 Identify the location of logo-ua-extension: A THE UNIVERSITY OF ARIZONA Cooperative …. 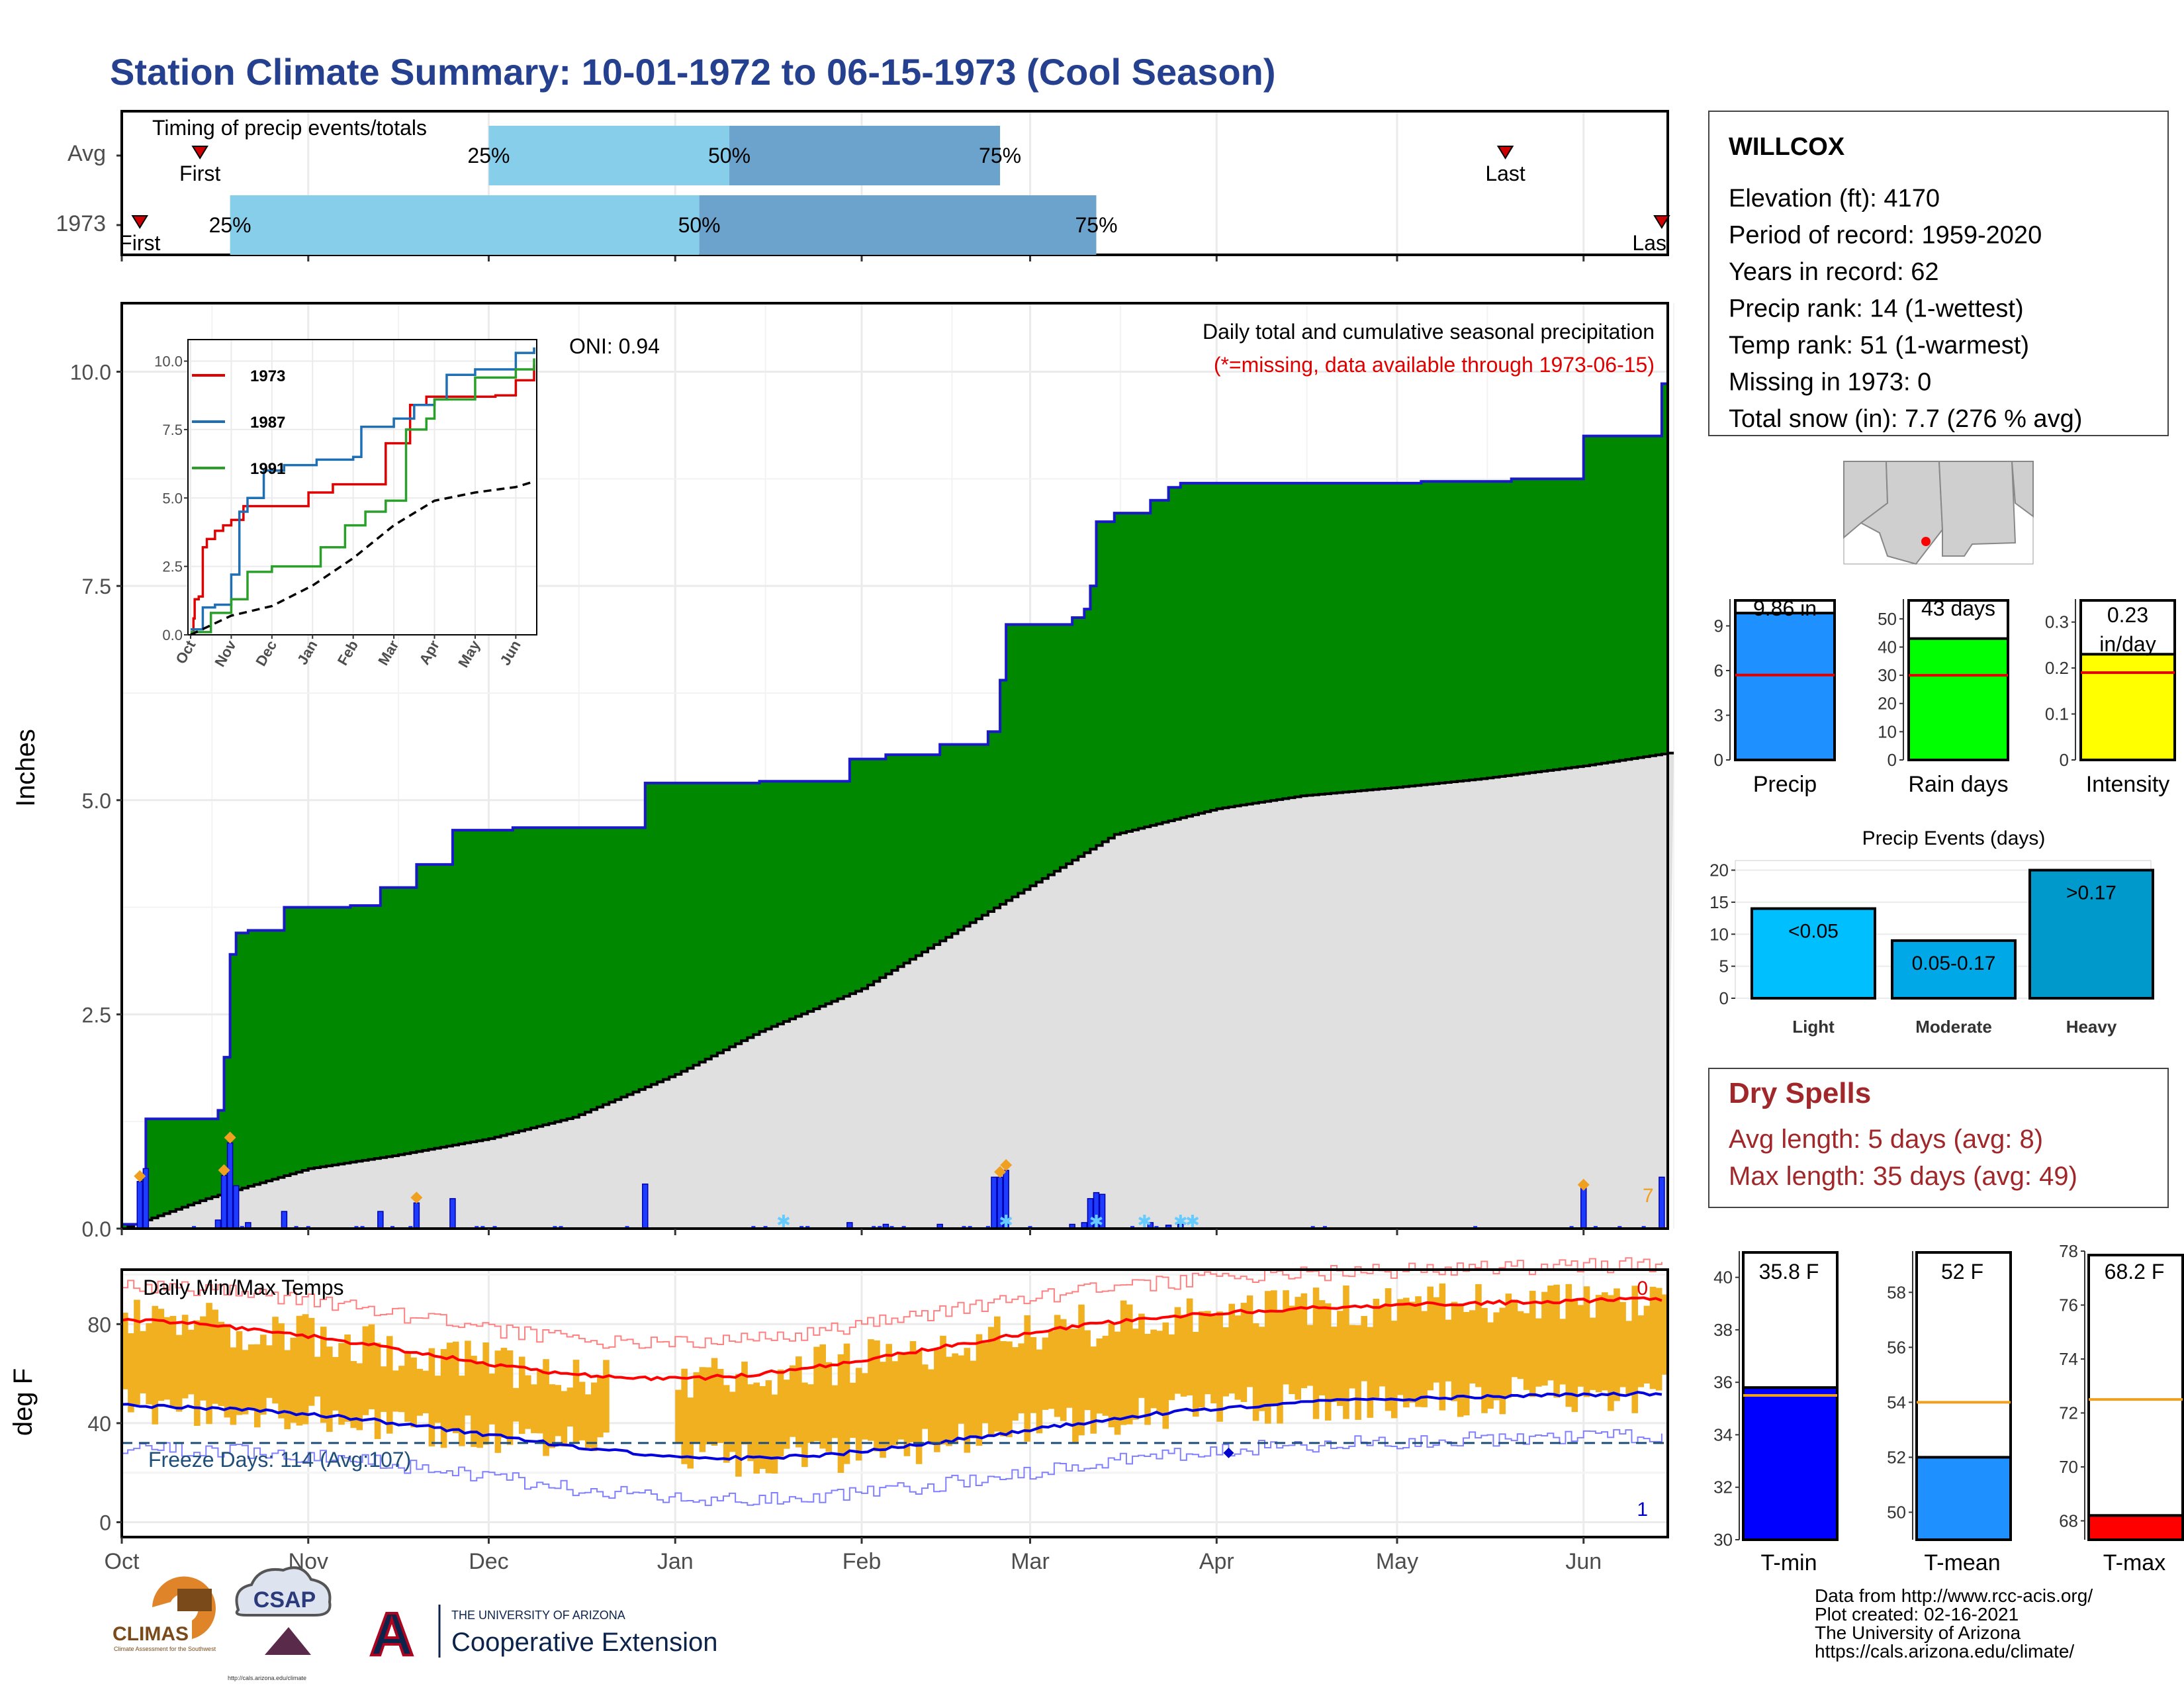
(538, 1634).